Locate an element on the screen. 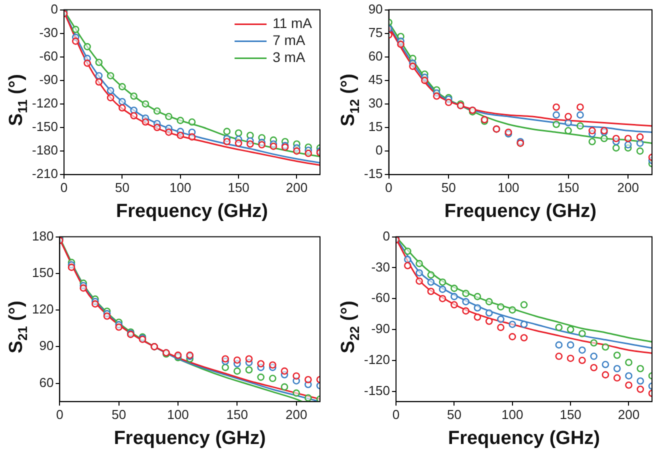 This screenshot has height=454, width=664. y-tick-label: -210 is located at coordinates (45, 174).